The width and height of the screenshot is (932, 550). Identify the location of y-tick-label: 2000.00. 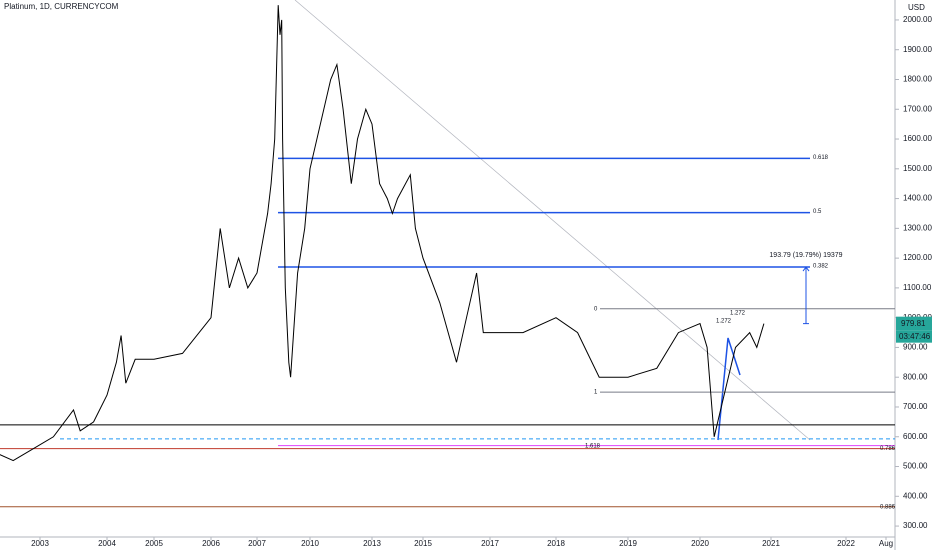
(917, 19).